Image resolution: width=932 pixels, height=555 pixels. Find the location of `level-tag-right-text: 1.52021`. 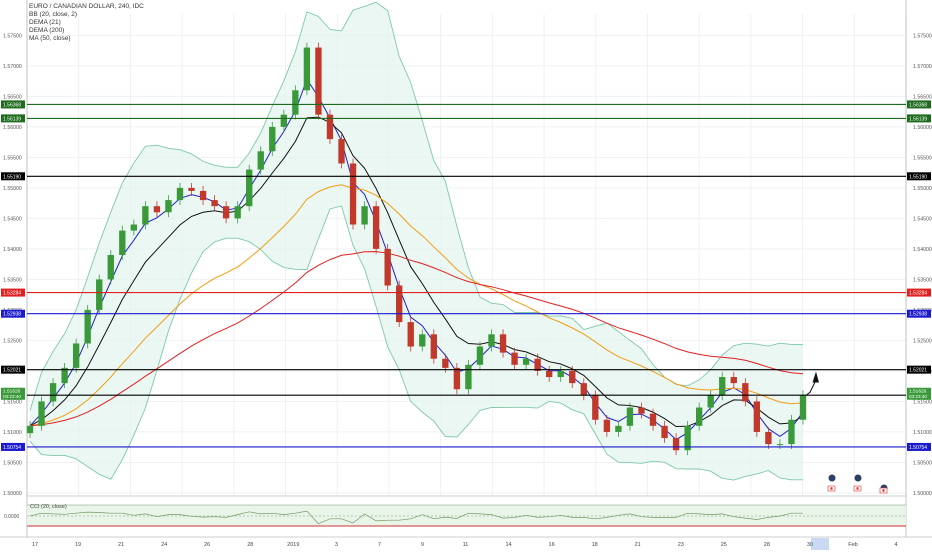

level-tag-right-text: 1.52021 is located at coordinates (918, 371).